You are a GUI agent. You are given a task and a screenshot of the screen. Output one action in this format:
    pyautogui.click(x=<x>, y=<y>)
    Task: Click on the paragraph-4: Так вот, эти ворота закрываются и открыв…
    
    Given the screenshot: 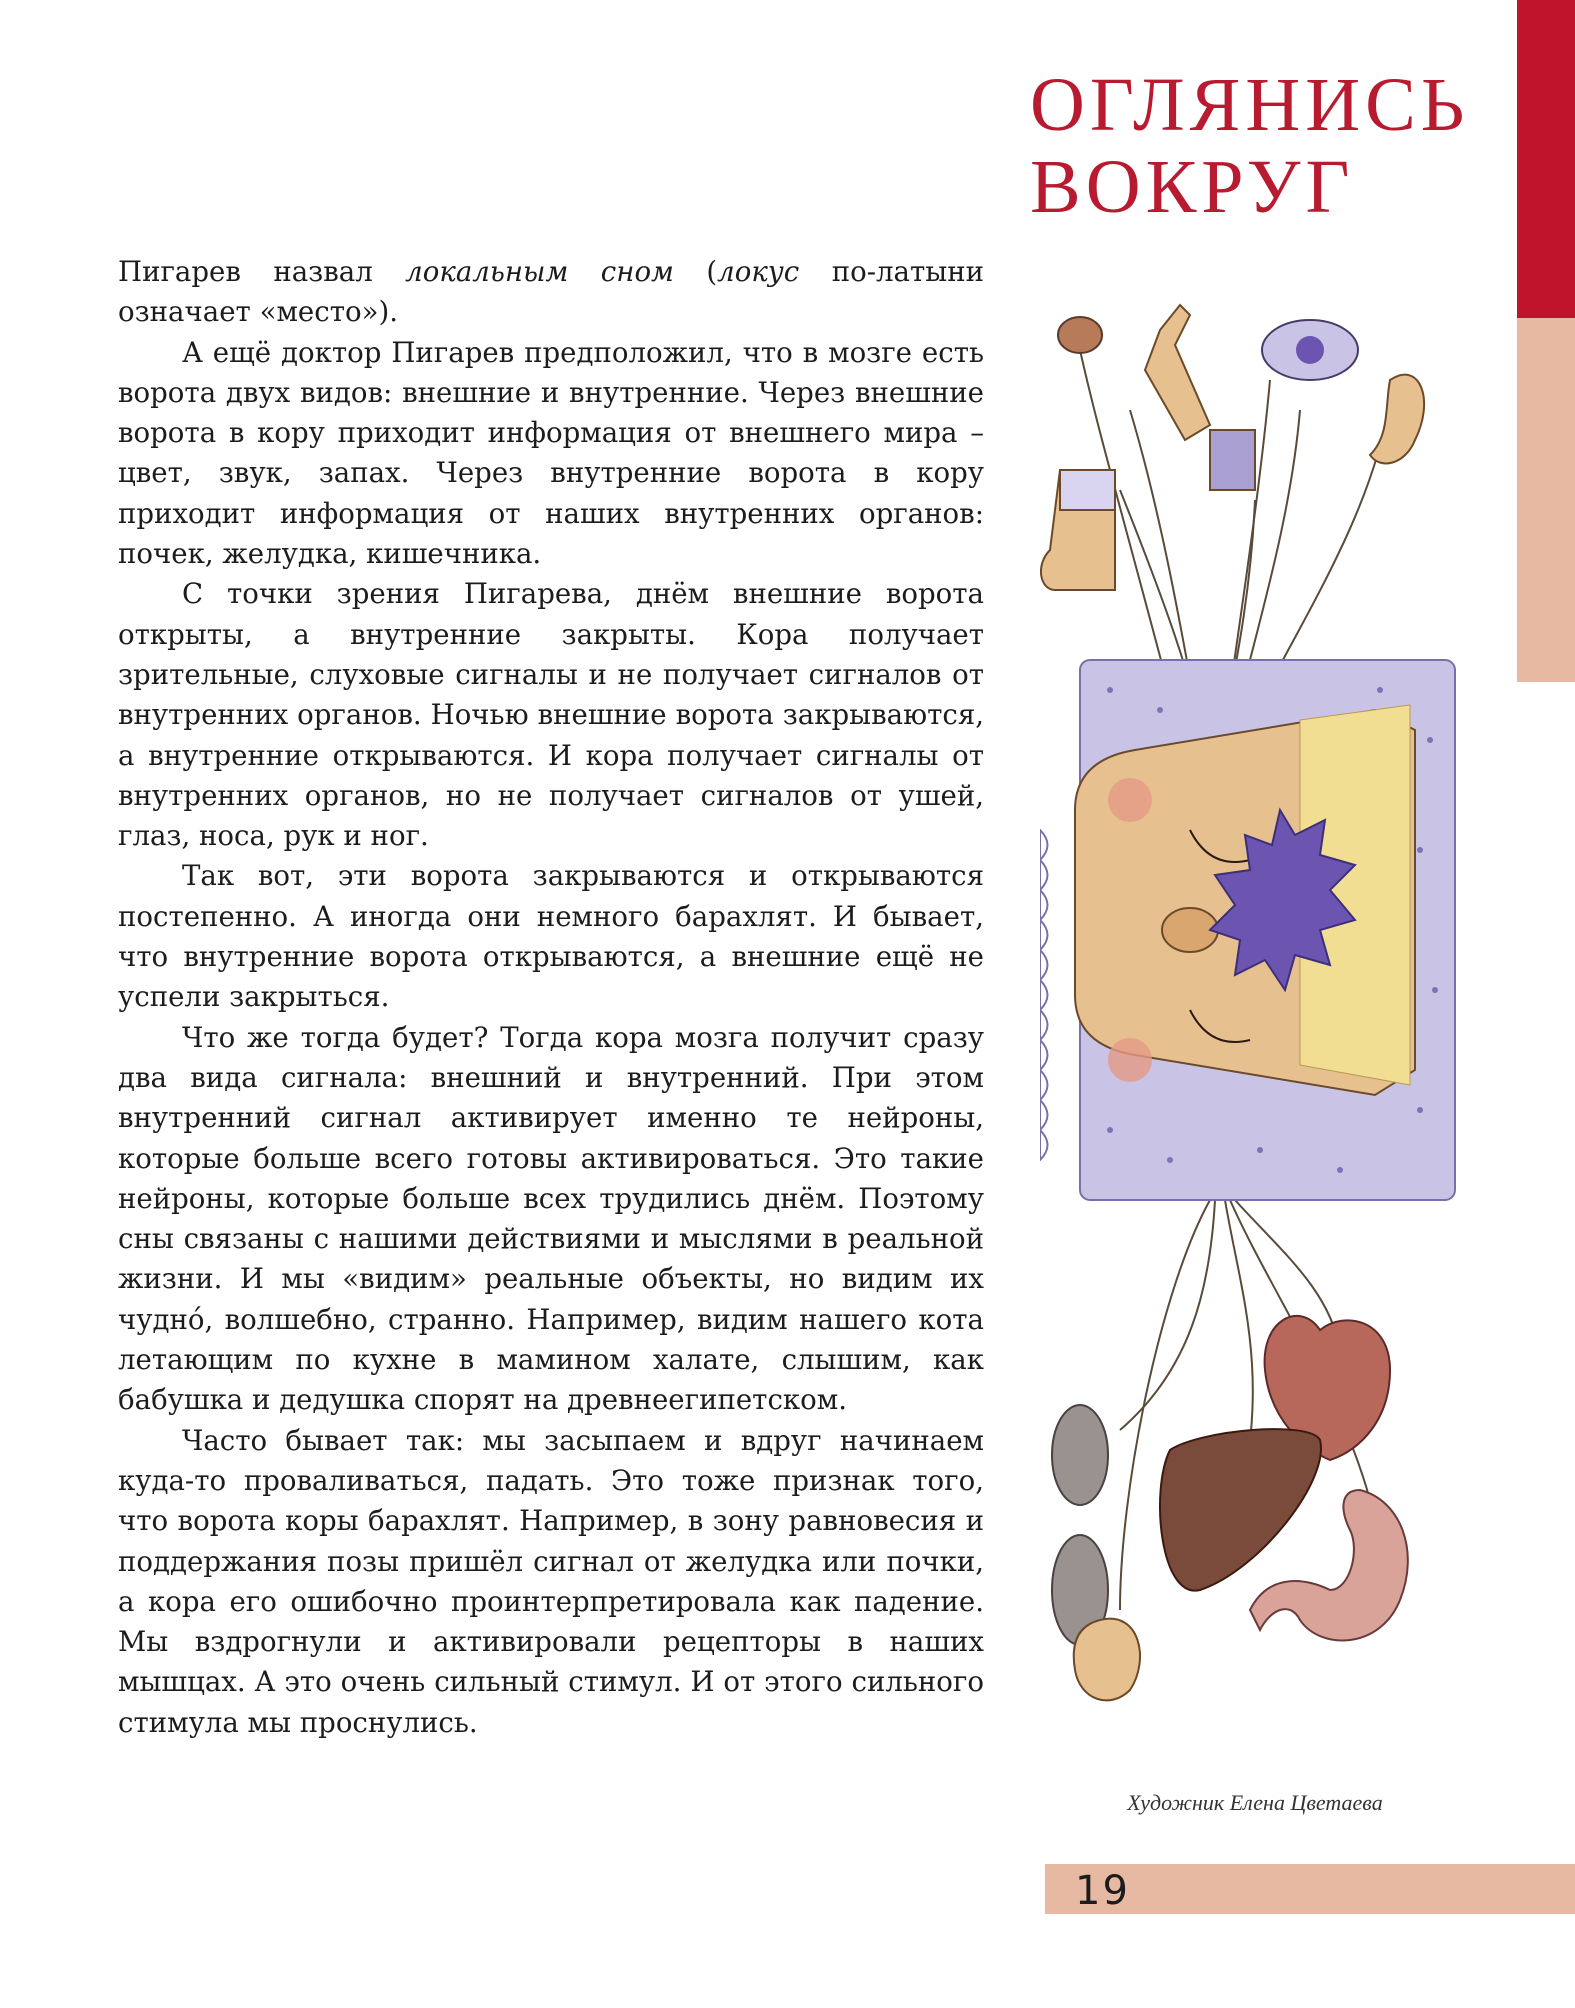 What is the action you would take?
    pyautogui.click(x=551, y=936)
    